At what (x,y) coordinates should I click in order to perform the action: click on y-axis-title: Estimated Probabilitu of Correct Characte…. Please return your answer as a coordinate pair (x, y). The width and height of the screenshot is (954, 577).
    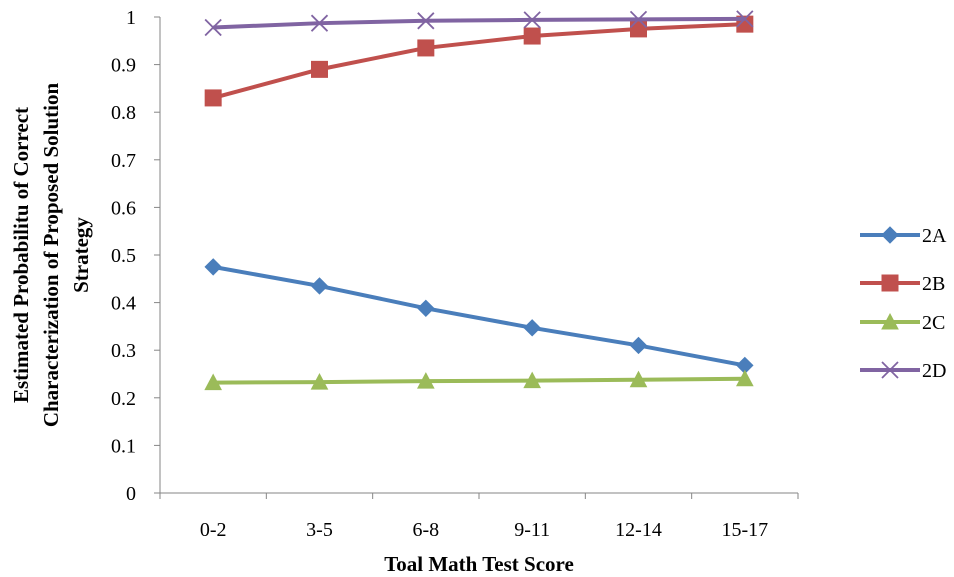
    Looking at the image, I should click on (51, 255).